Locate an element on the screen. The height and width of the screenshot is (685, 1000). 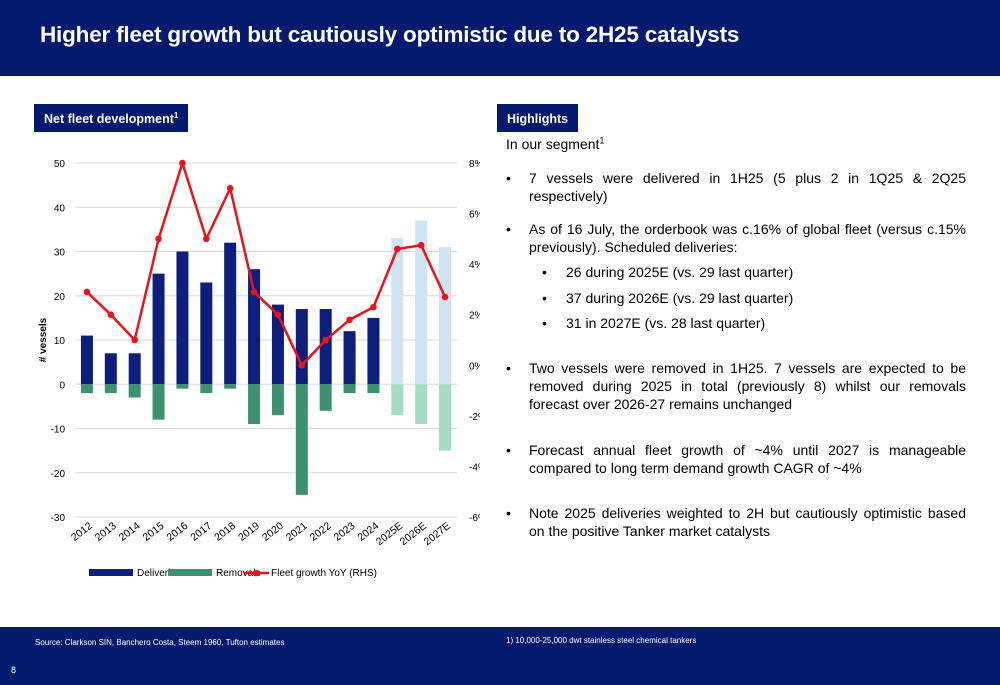
growth-line is located at coordinates (266, 264).